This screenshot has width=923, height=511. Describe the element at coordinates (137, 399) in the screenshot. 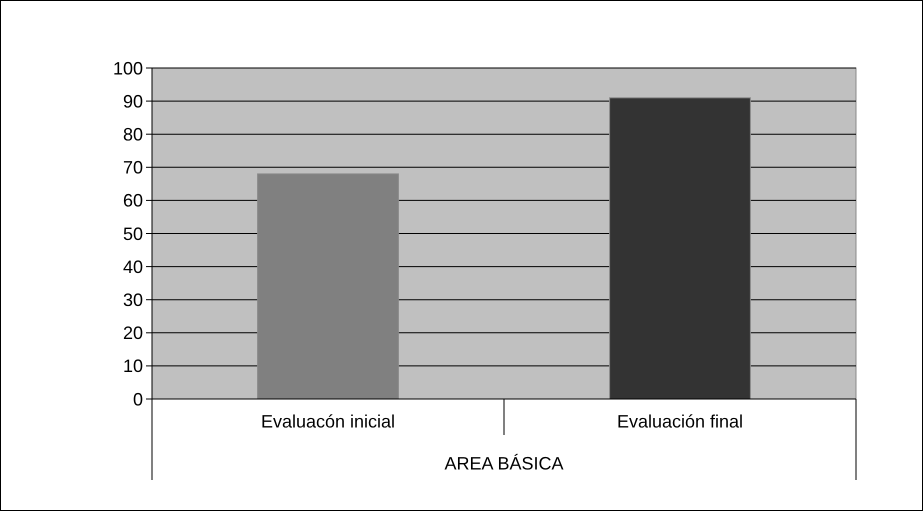

I see `y-tick-label: 0` at that location.